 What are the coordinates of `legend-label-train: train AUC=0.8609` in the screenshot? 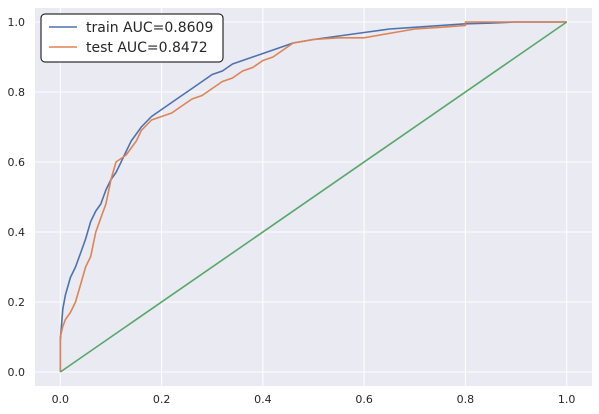 It's located at (149, 28).